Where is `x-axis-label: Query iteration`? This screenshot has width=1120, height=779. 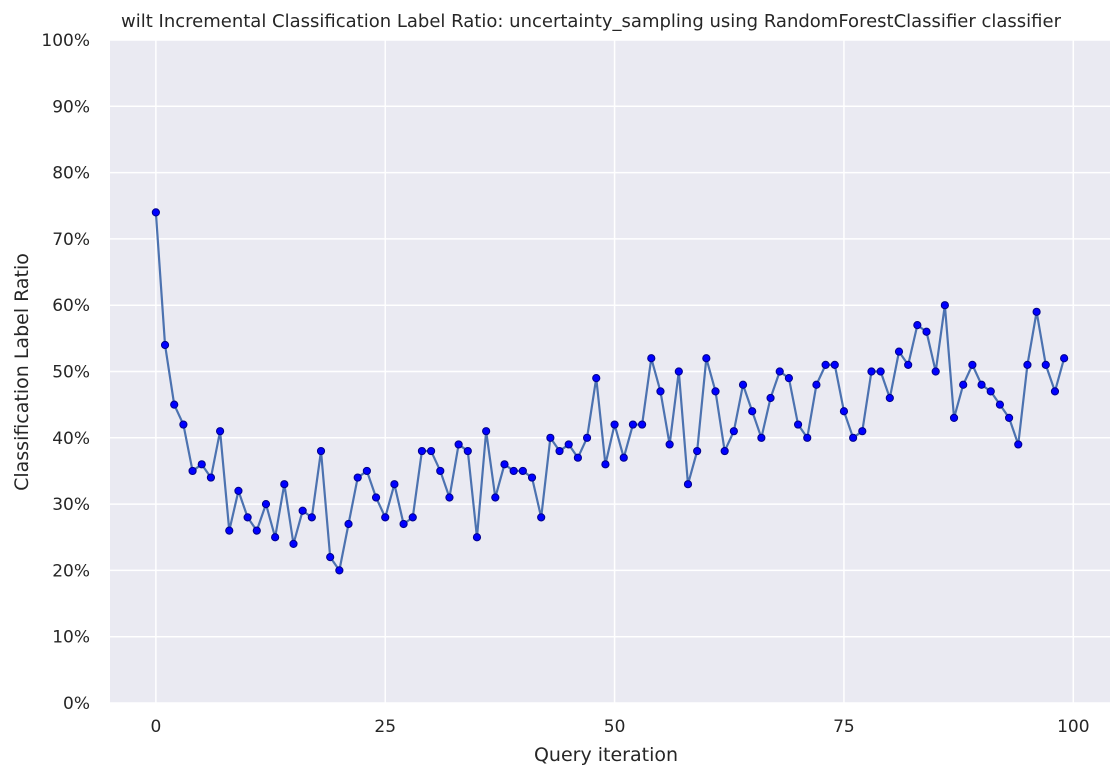 x-axis-label: Query iteration is located at coordinates (606, 755).